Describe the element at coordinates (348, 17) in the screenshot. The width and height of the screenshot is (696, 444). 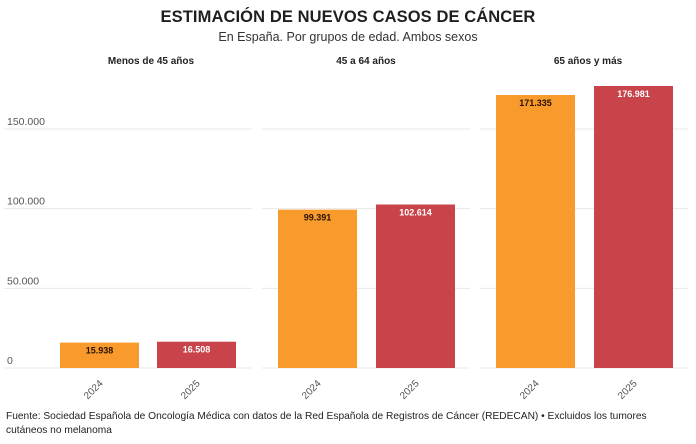
I see `chart-title: ESTIMACIÓN DE NUEVOS CASOS DE CÁNCER` at that location.